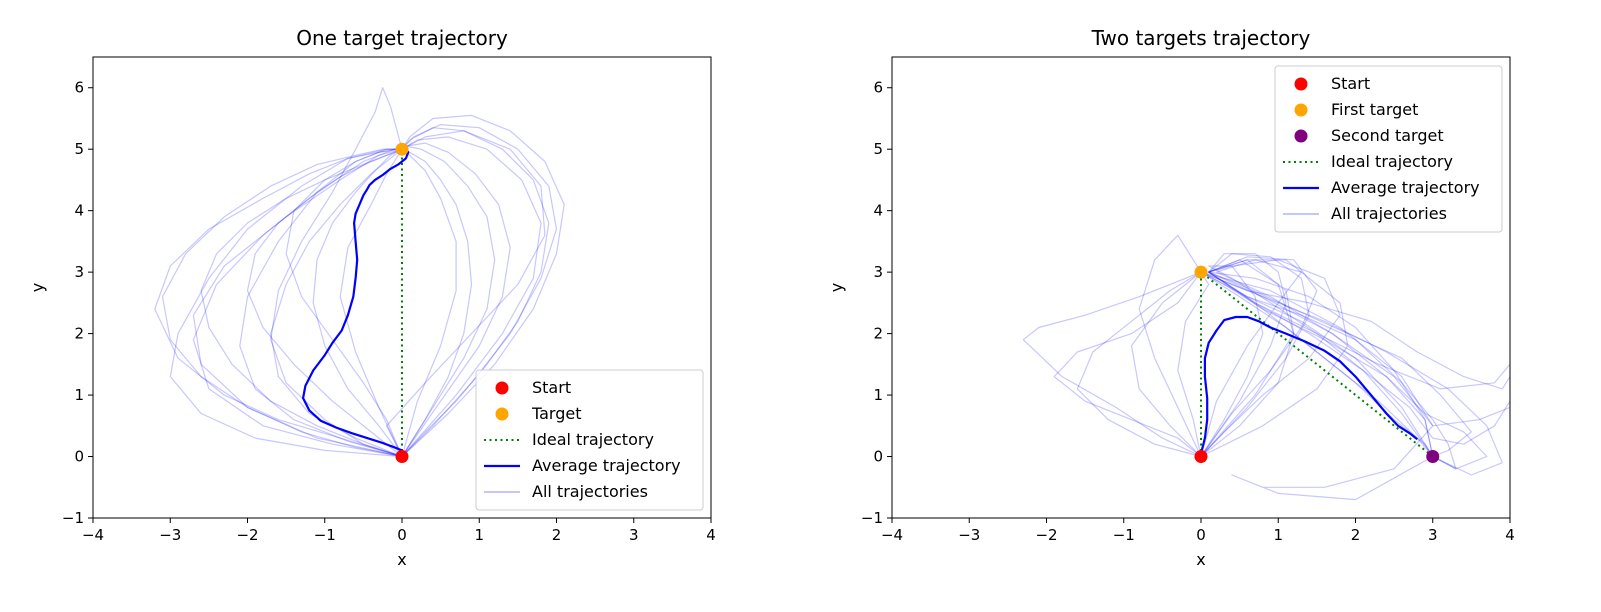 Image resolution: width=1601 pixels, height=612 pixels. Describe the element at coordinates (1433, 457) in the screenshot. I see `second-target-marker` at that location.